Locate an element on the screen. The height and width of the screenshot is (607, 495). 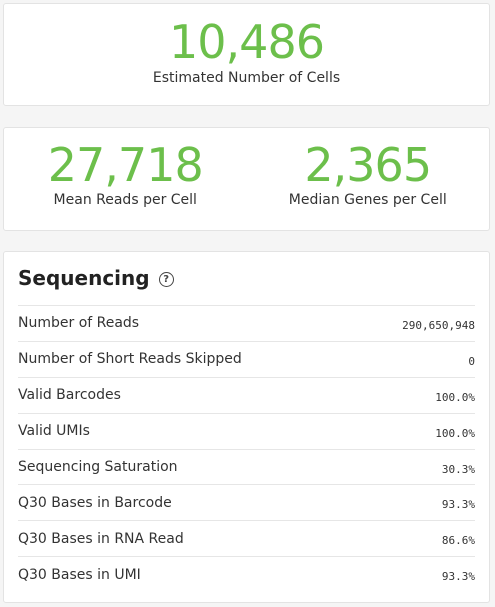
metric-label: Number of Short Reads Skipped is located at coordinates (130, 359).